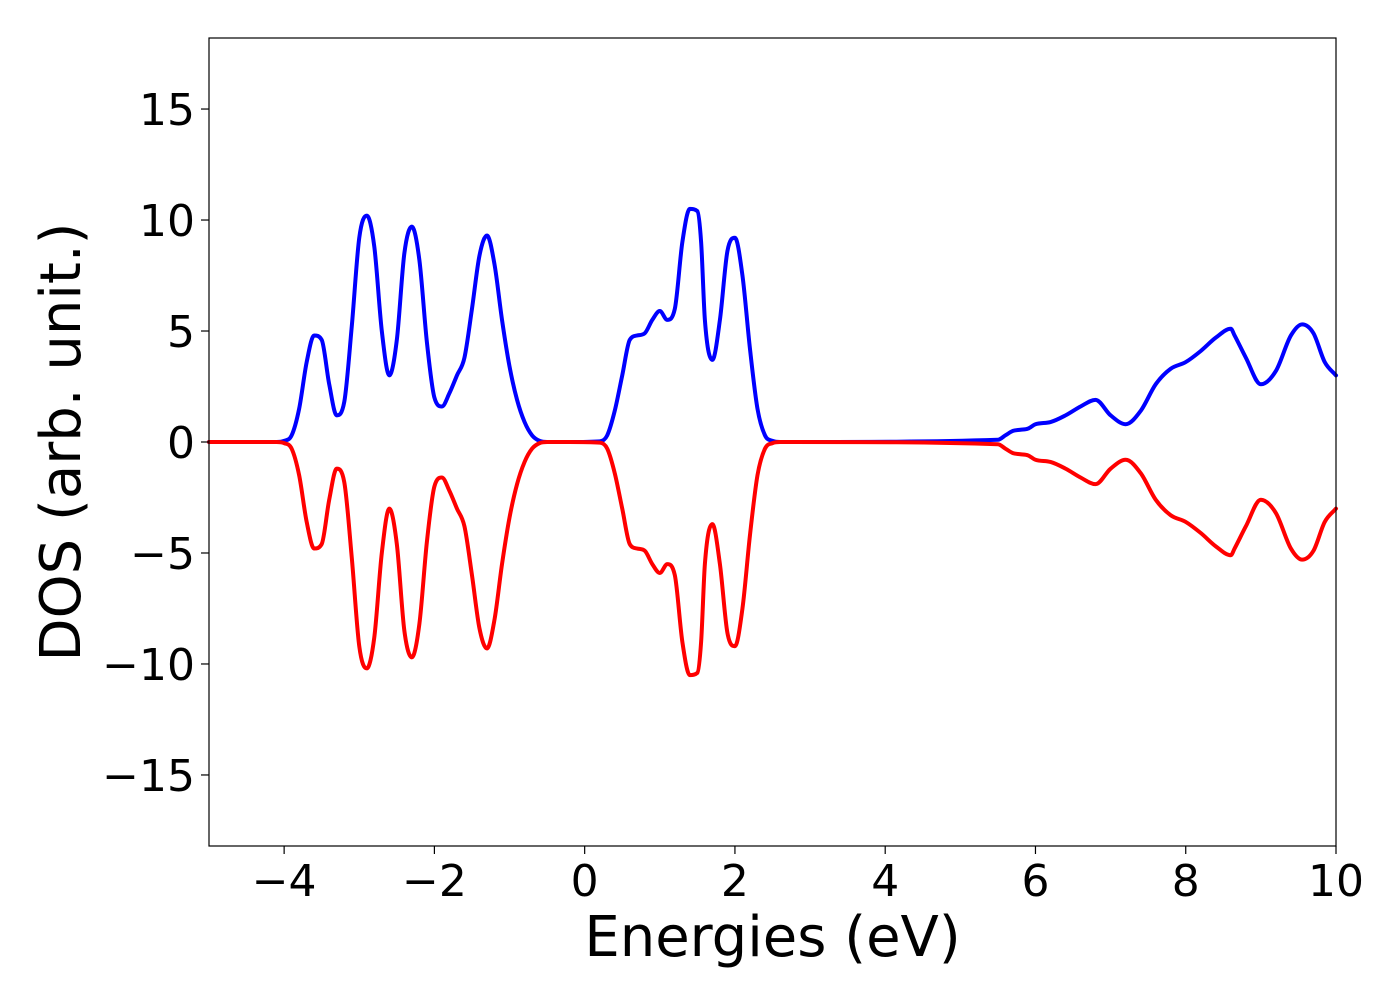  What do you see at coordinates (735, 881) in the screenshot?
I see `x-tick-label: 2` at bounding box center [735, 881].